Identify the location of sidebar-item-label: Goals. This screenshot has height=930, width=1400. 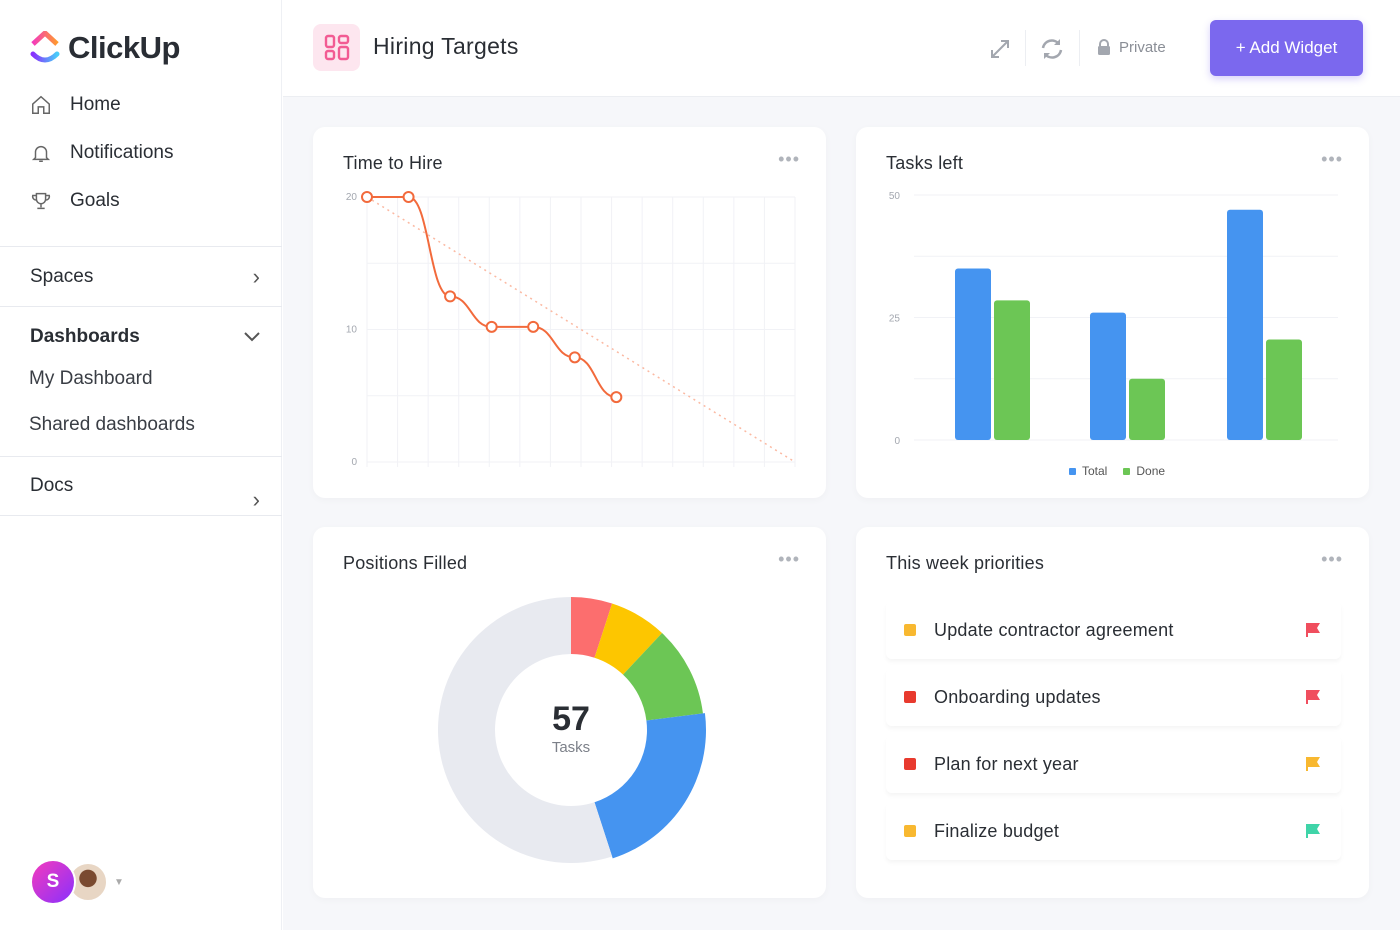
(95, 200).